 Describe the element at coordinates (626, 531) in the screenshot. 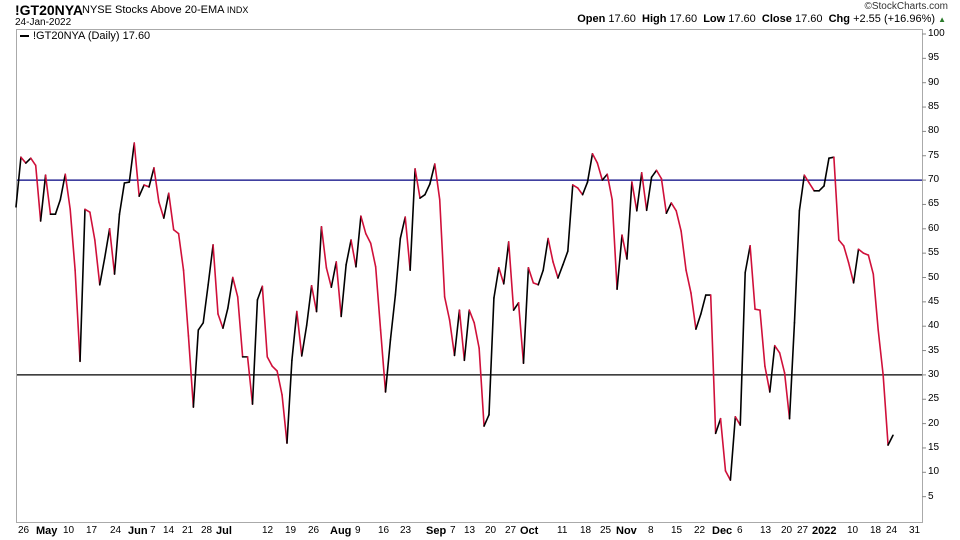

I see `x-tick-label: Nov` at that location.